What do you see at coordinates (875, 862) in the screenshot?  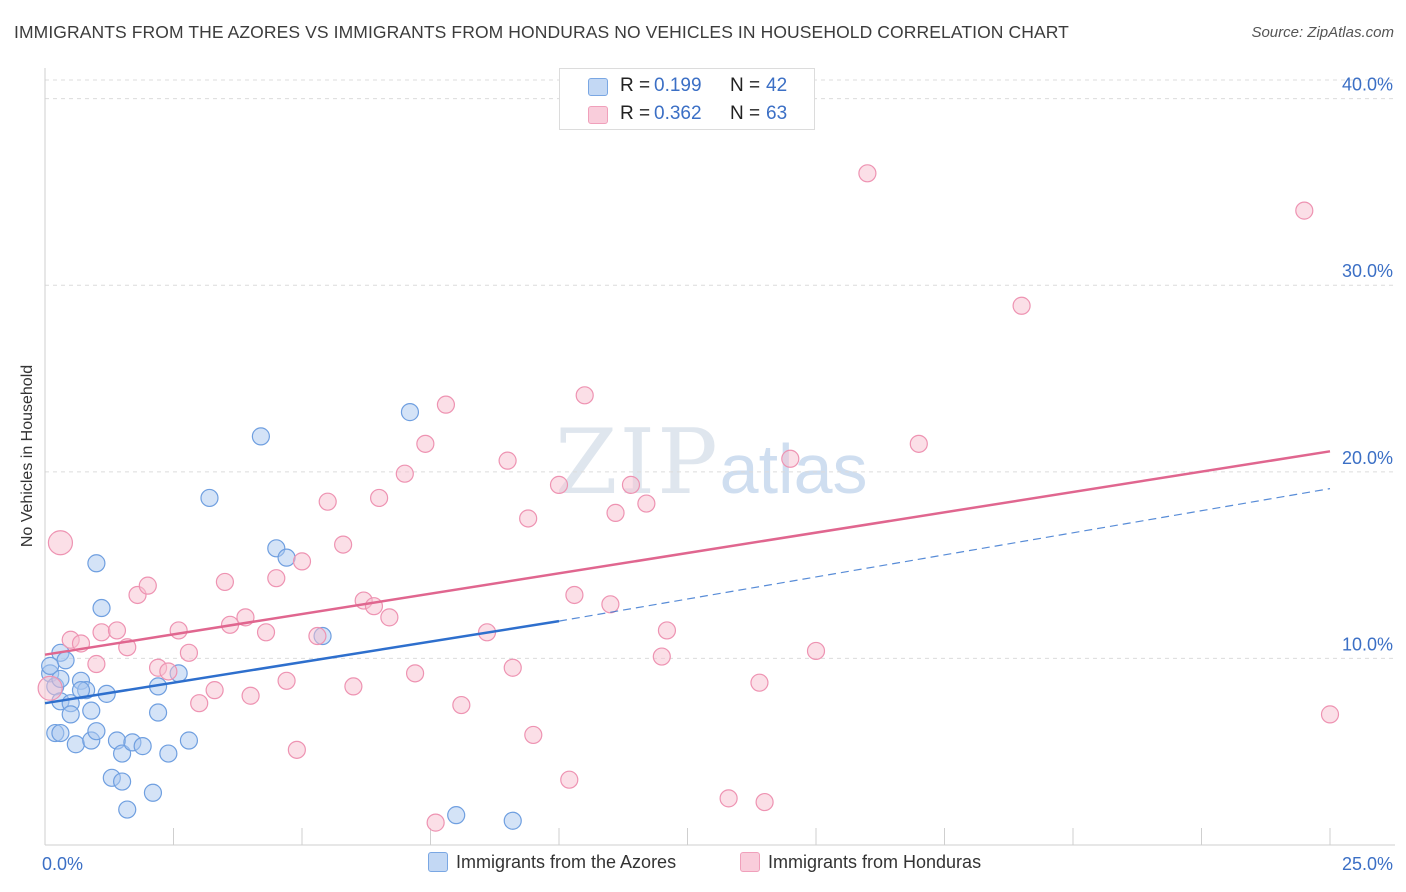 I see `bottom-legend-label-honduras: Immigrants from Honduras` at bounding box center [875, 862].